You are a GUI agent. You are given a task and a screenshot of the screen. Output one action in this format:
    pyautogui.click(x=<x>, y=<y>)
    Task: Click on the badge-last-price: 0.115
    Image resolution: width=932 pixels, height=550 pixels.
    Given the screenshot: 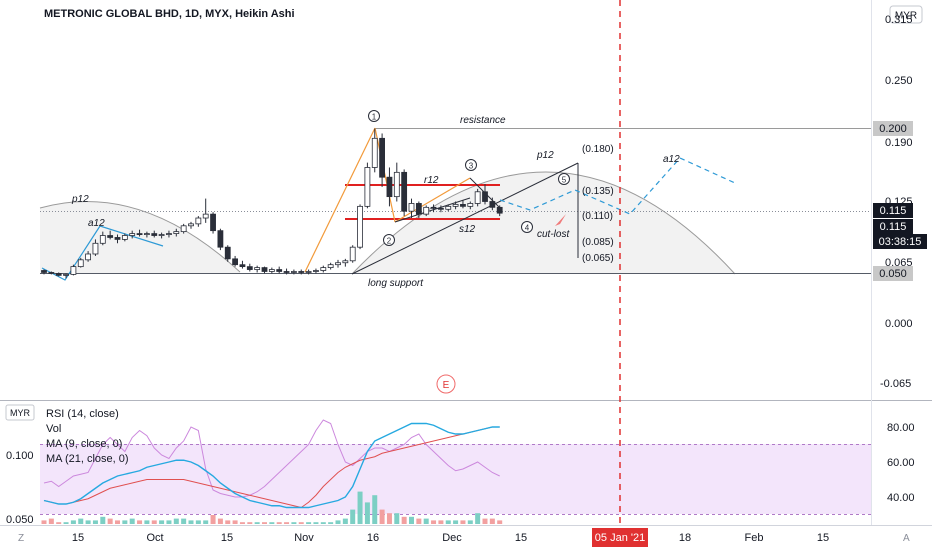 What is the action you would take?
    pyautogui.click(x=893, y=210)
    